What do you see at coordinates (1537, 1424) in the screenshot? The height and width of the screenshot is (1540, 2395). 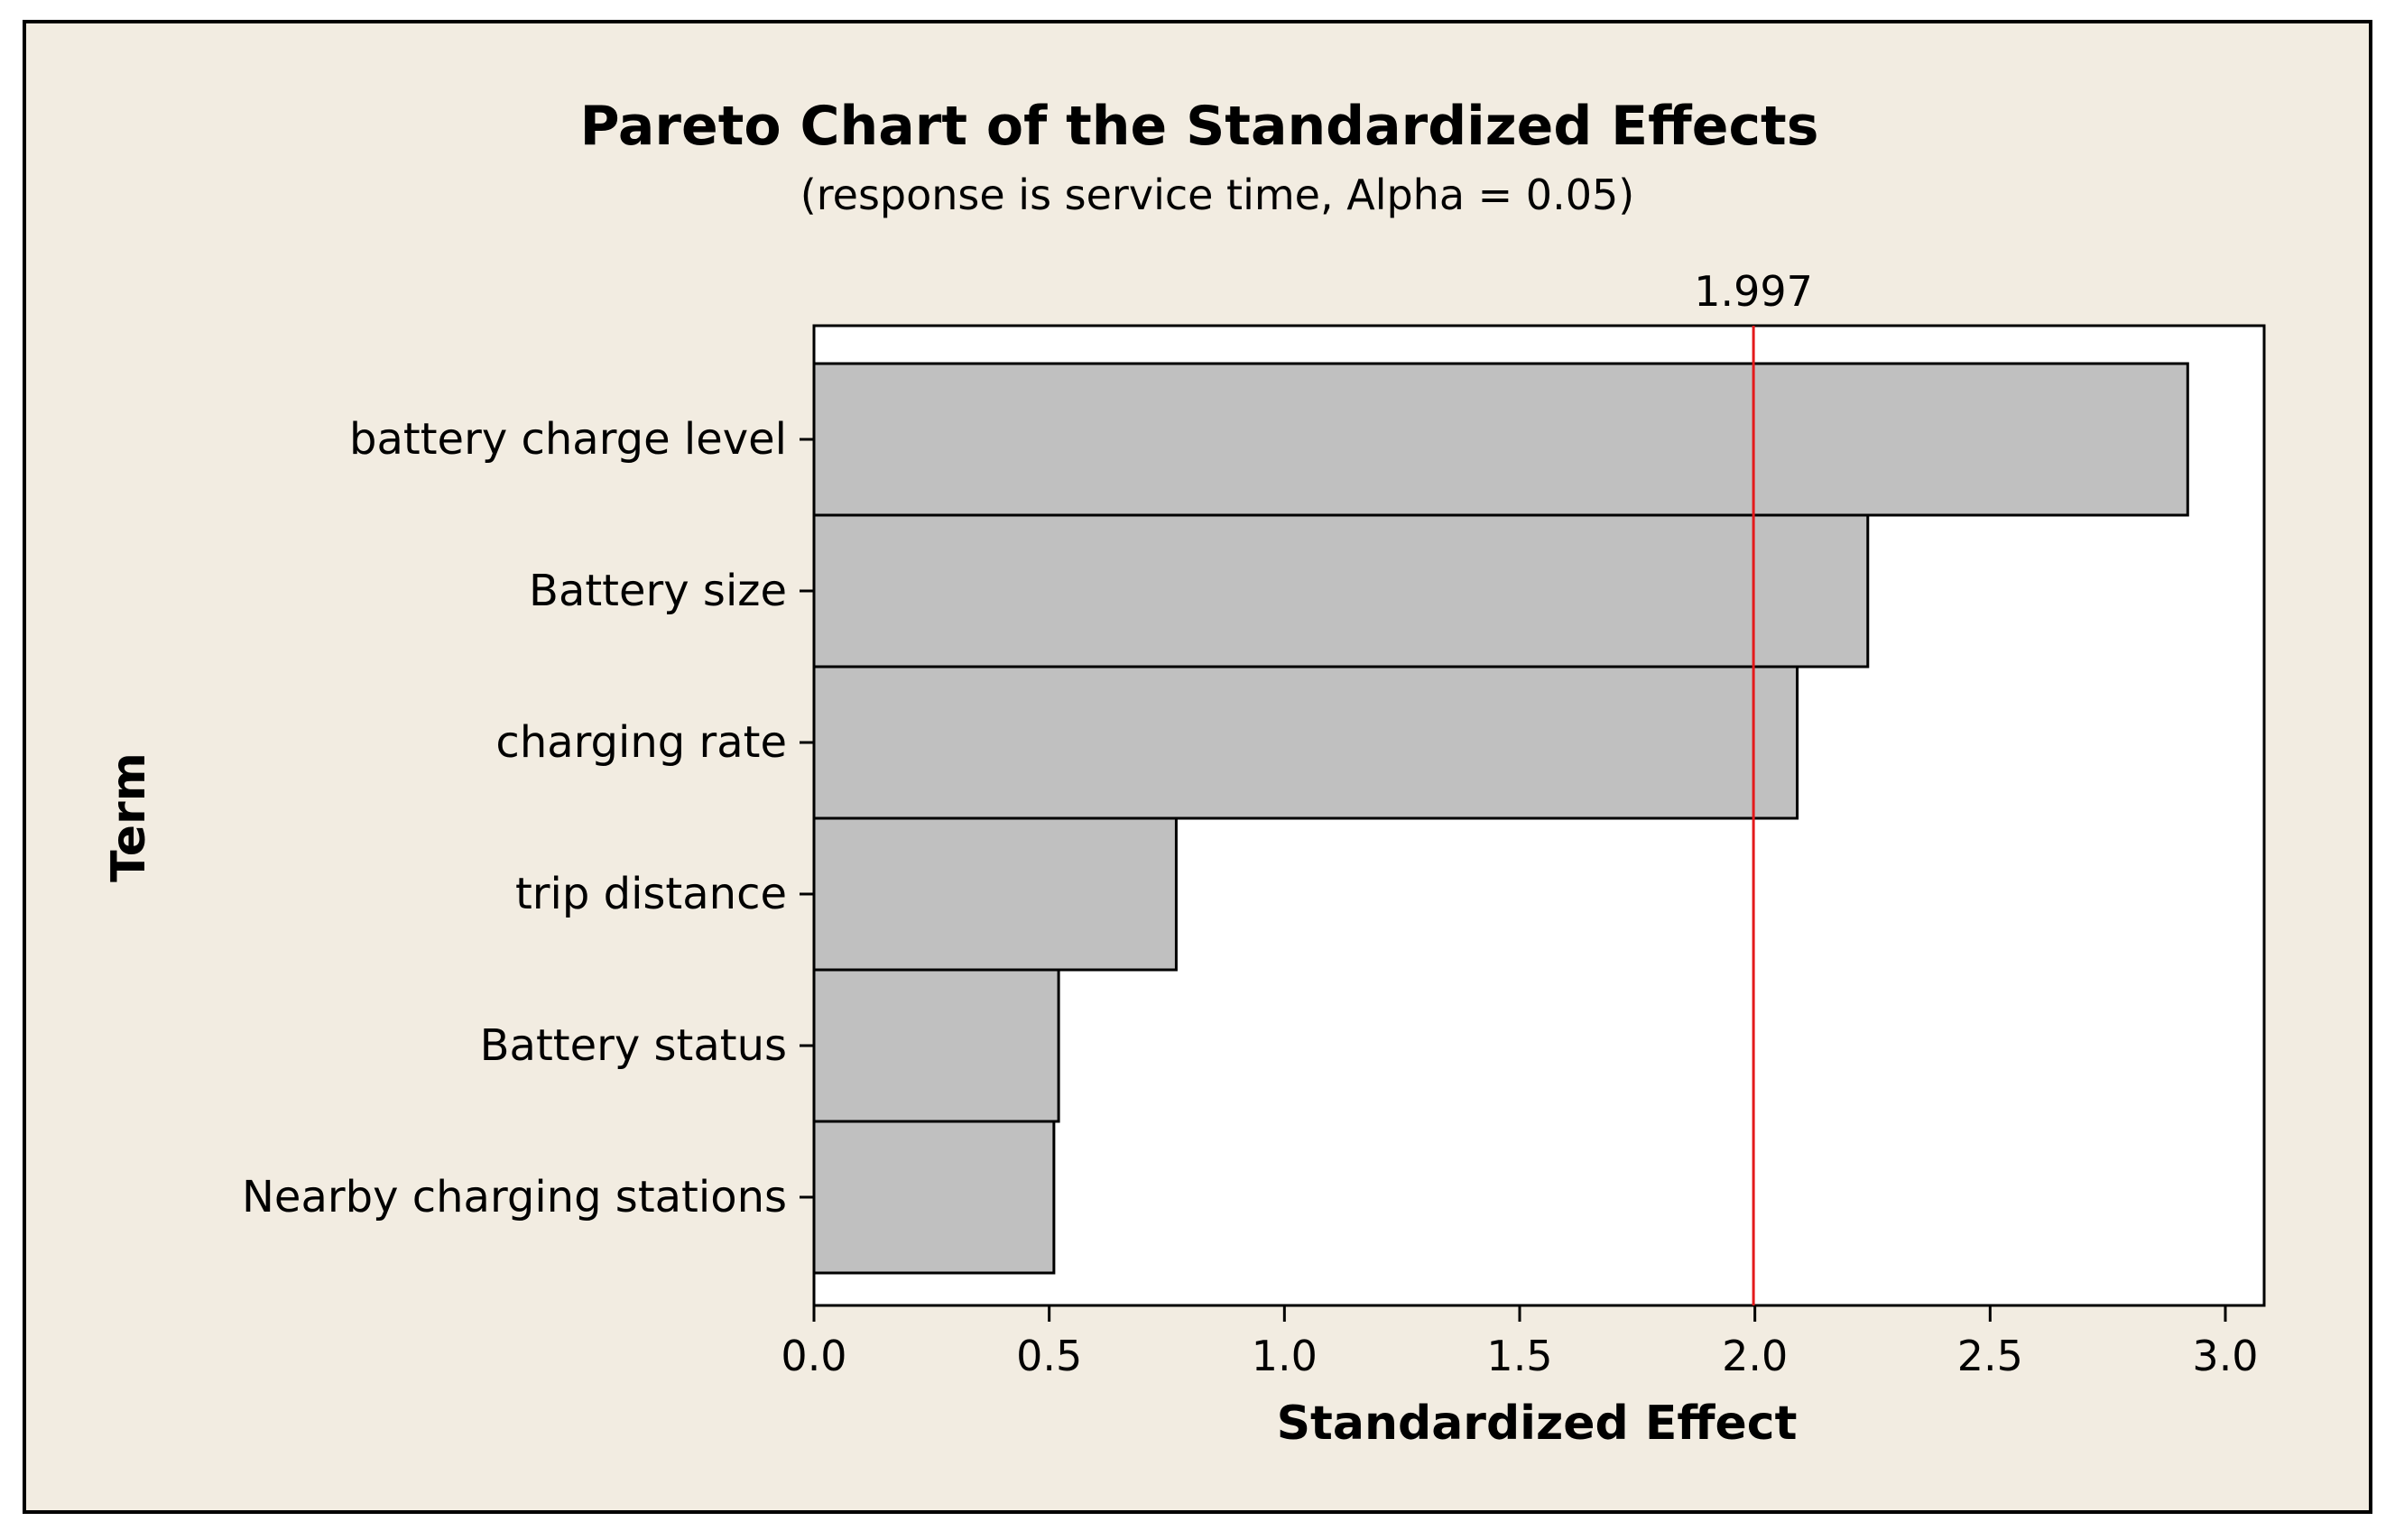 I see `x-axis-label: Standardized Effect` at bounding box center [1537, 1424].